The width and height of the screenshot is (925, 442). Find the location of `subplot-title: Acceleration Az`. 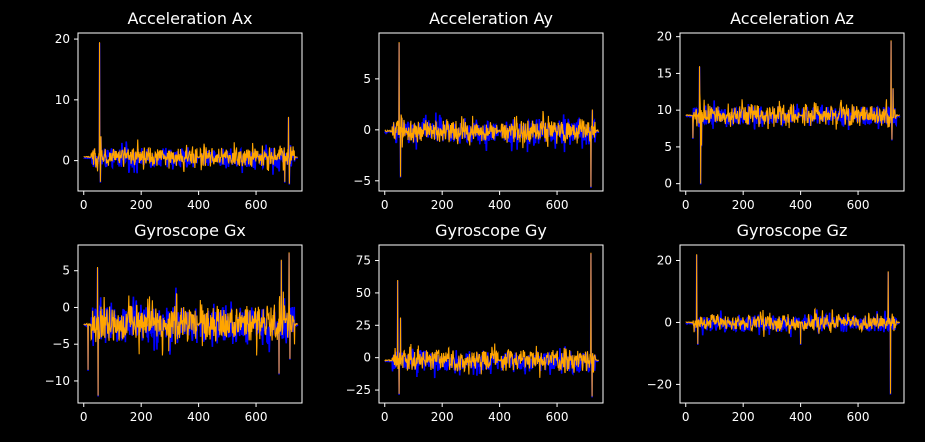

subplot-title: Acceleration Az is located at coordinates (792, 18).